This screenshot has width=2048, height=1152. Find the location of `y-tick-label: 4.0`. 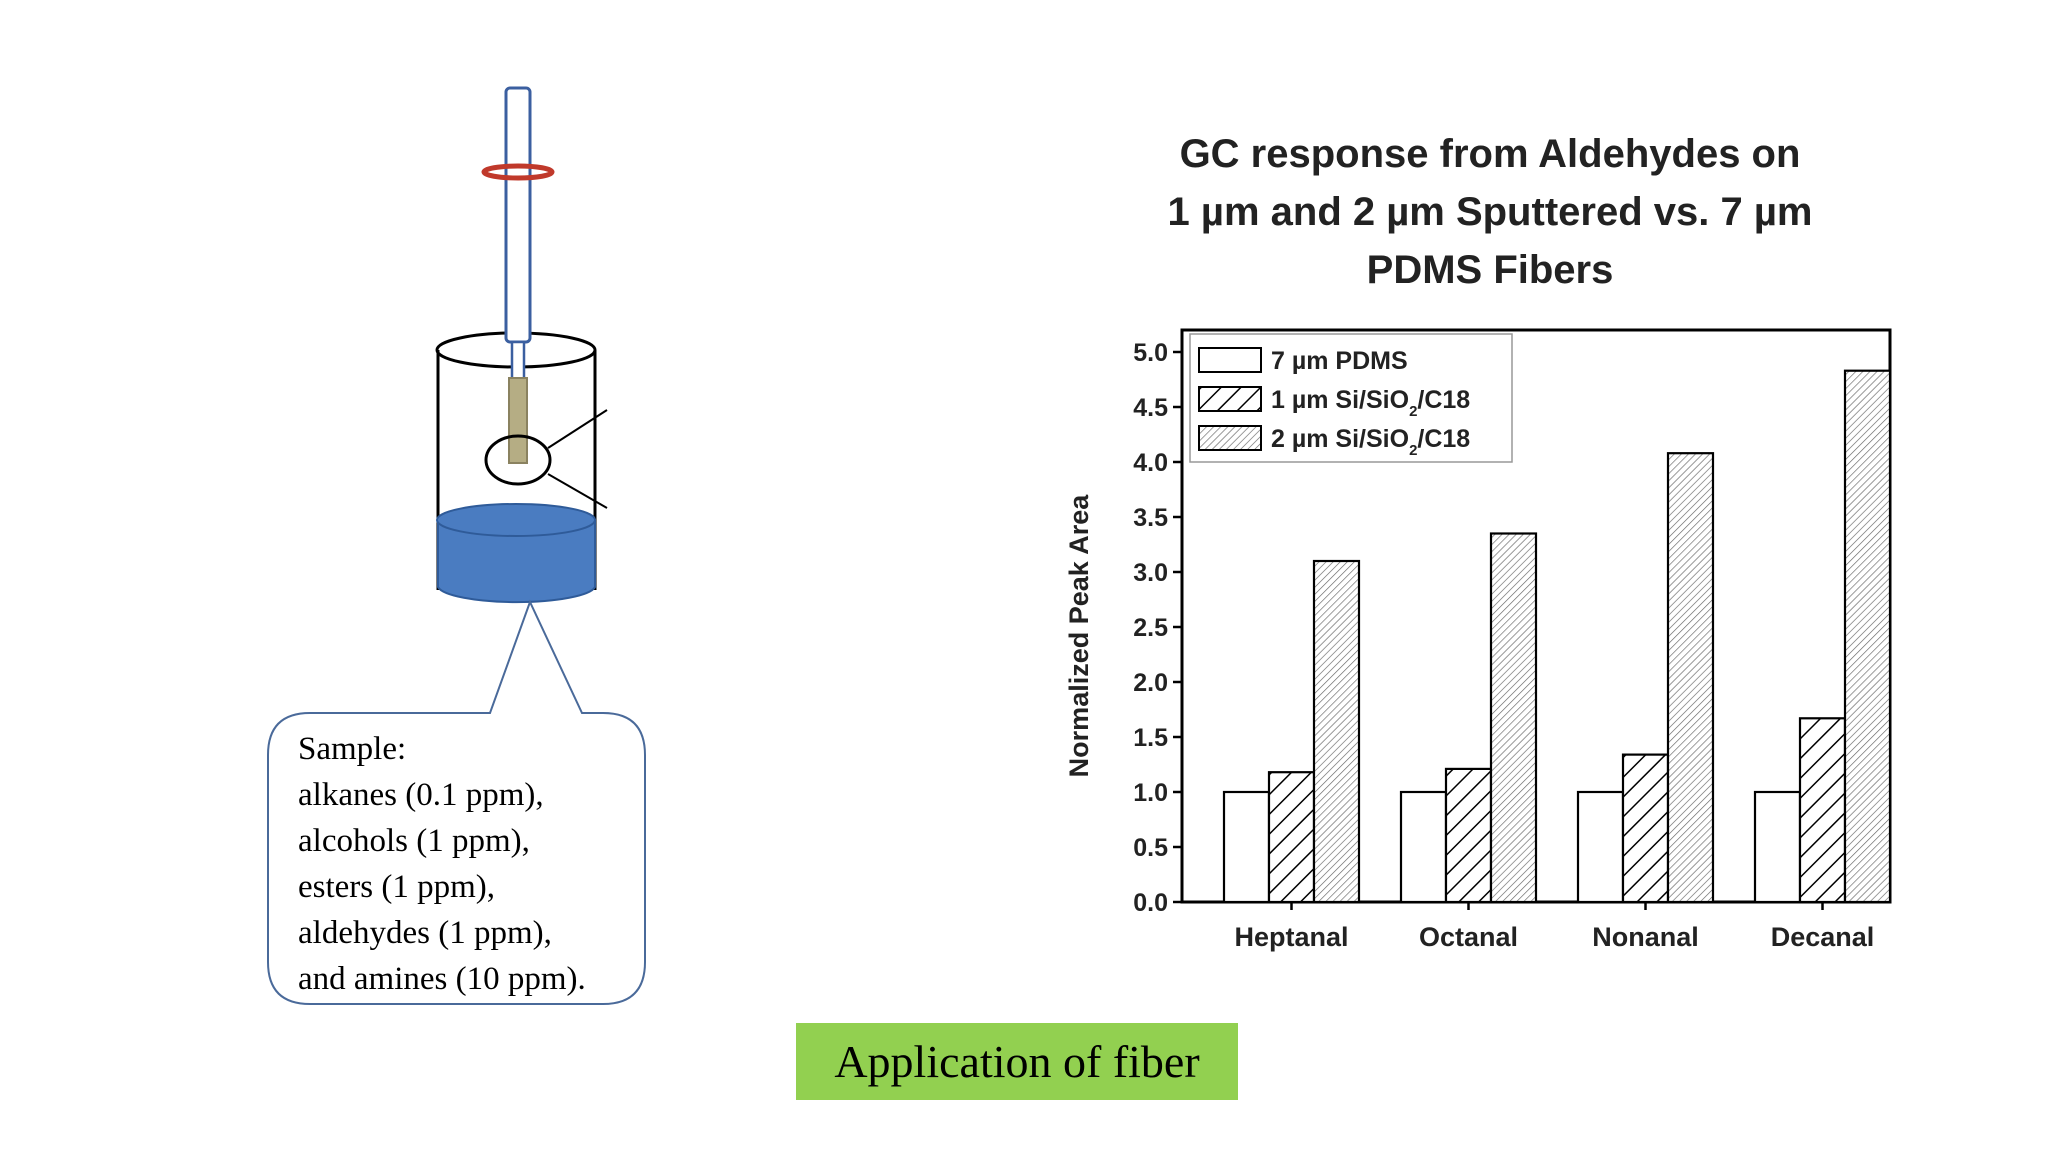

y-tick-label: 4.0 is located at coordinates (1150, 463).